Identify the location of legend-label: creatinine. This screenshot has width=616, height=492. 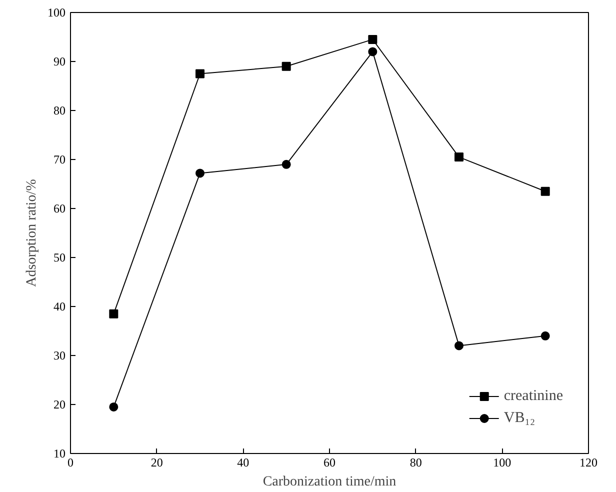
(533, 396).